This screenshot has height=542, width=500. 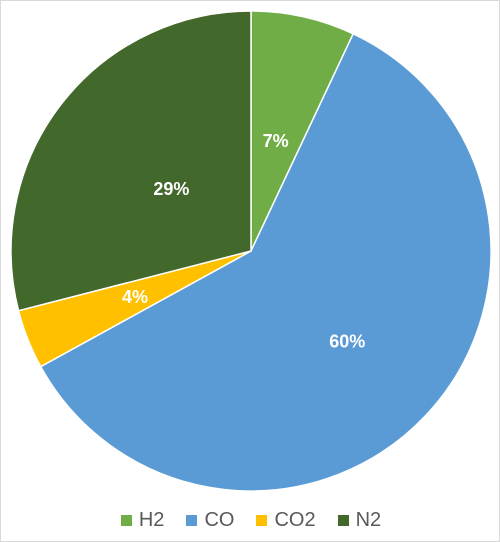 I want to click on legend-item-h2: H2, so click(x=142, y=520).